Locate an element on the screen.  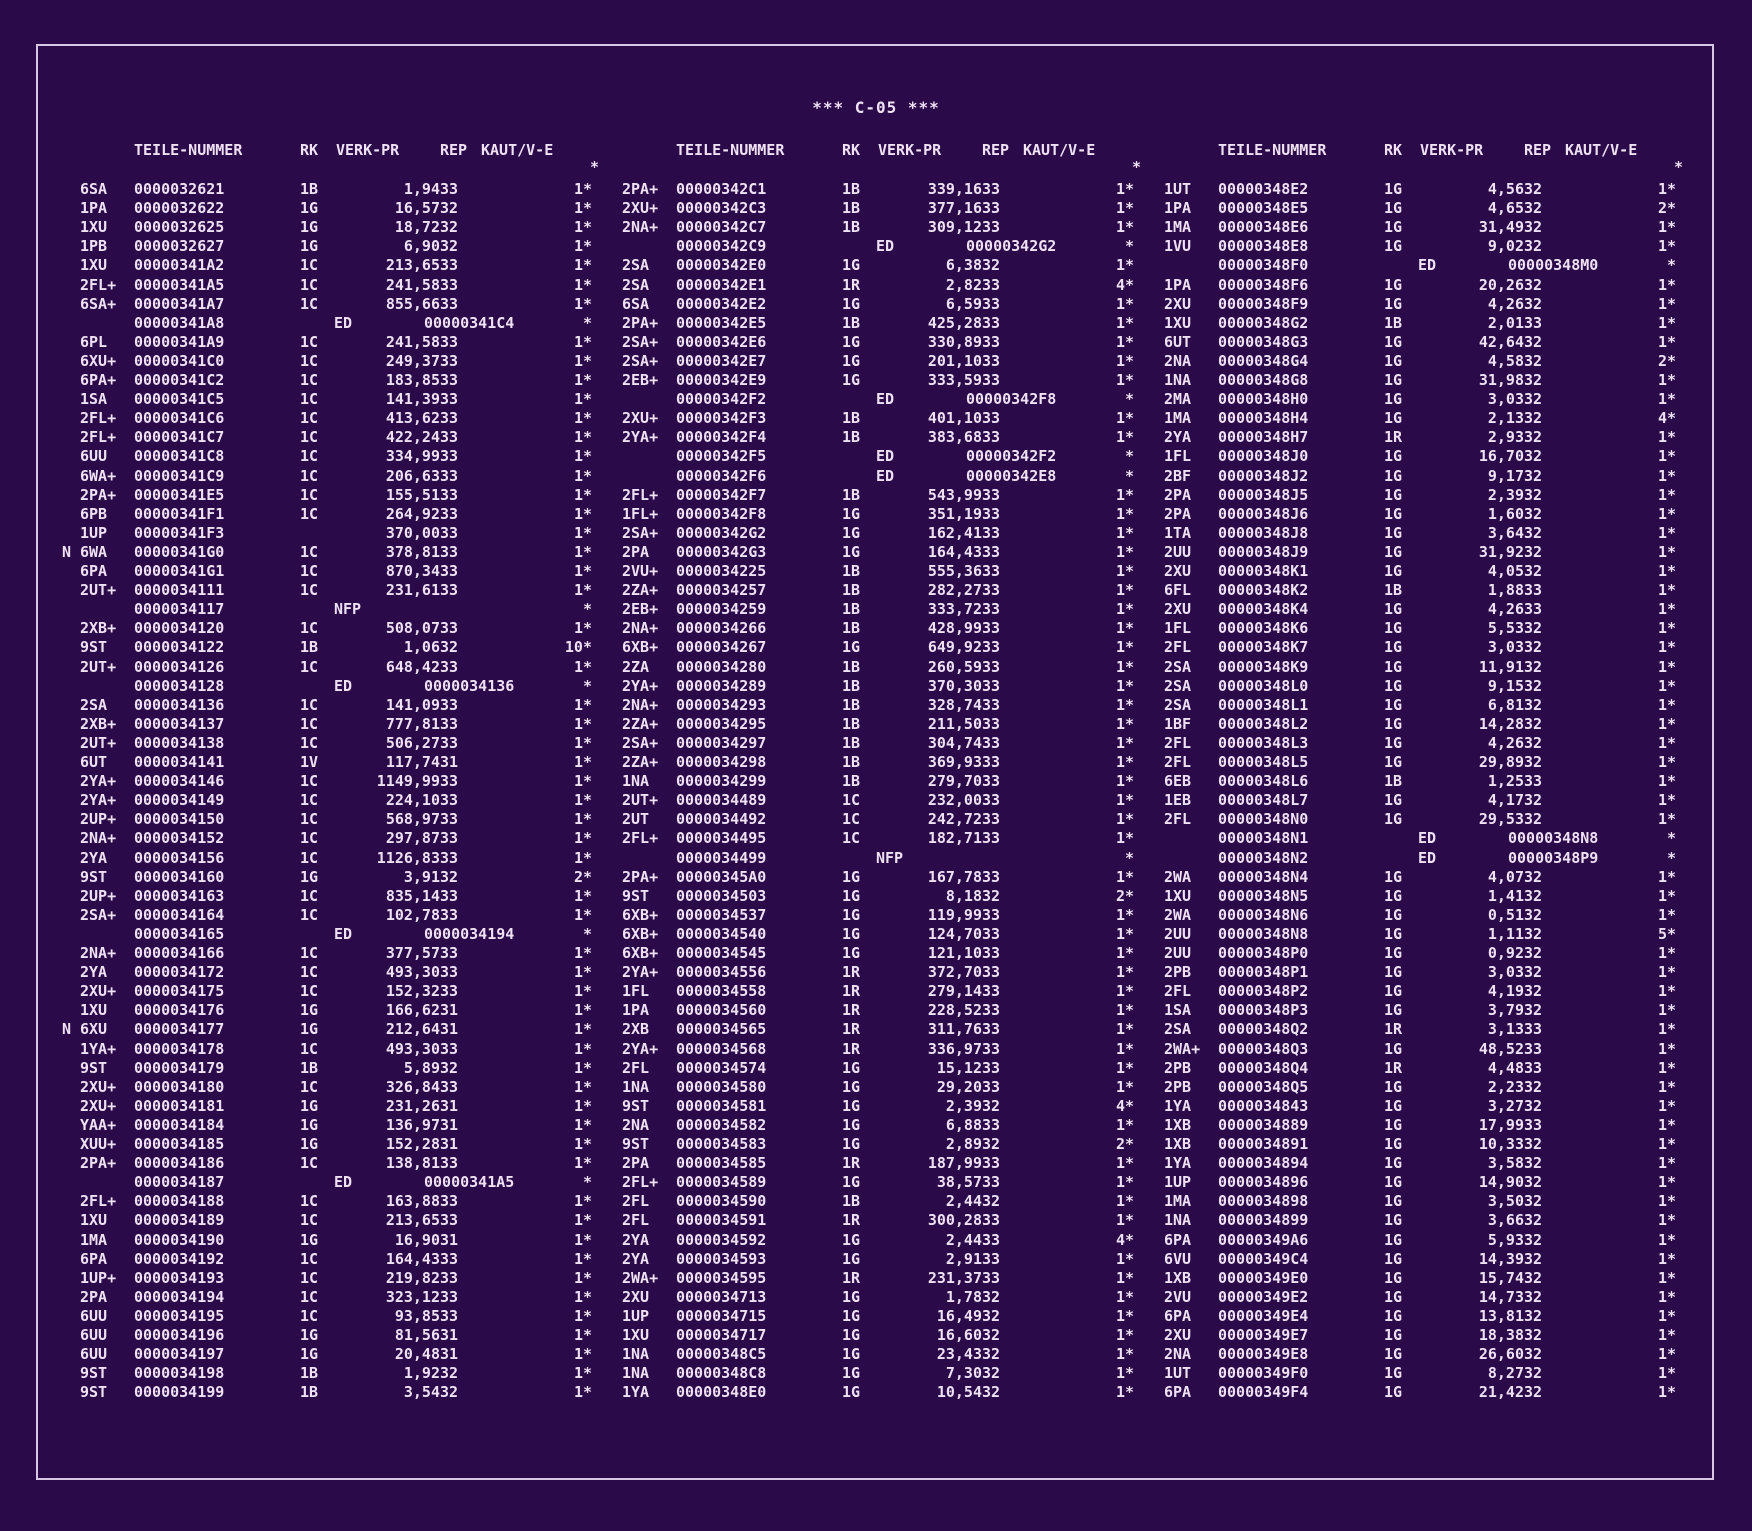
row-typ: 2PA is located at coordinates (1178, 513).